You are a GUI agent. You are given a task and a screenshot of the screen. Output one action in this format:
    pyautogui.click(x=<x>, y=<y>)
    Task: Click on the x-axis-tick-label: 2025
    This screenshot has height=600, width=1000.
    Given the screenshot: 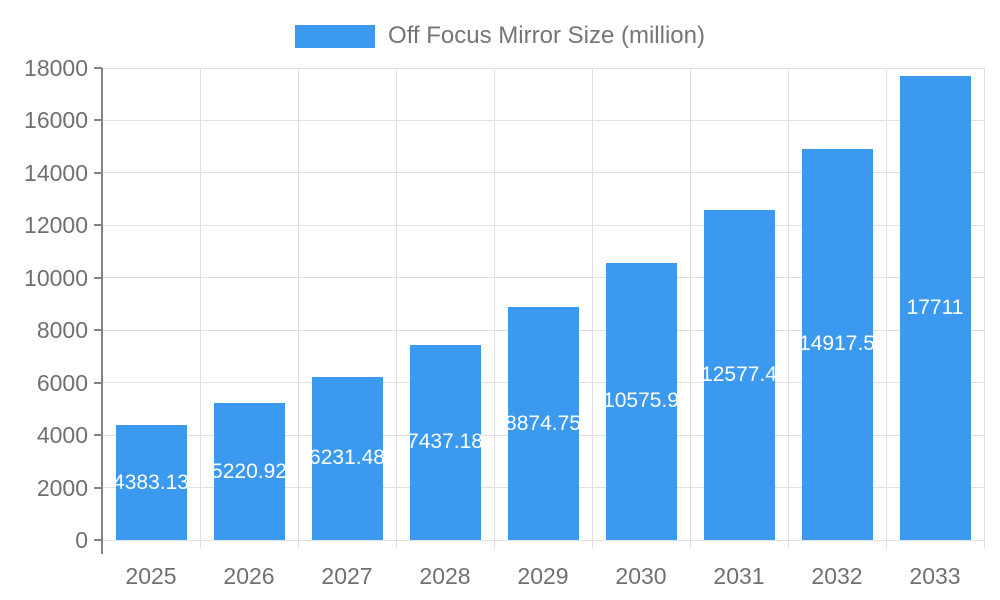 What is the action you would take?
    pyautogui.click(x=151, y=576)
    